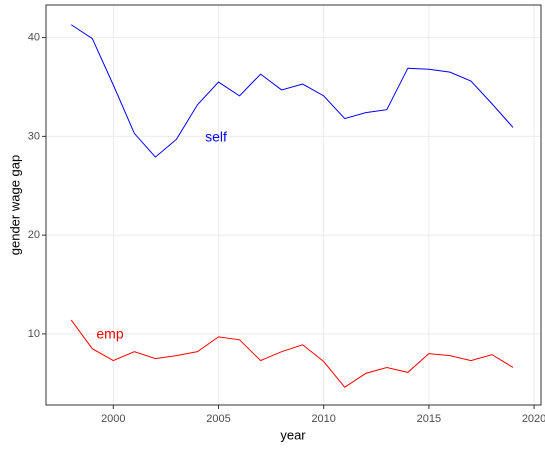 Image resolution: width=545 pixels, height=450 pixels. I want to click on x-tick-label: 2010, so click(323, 419).